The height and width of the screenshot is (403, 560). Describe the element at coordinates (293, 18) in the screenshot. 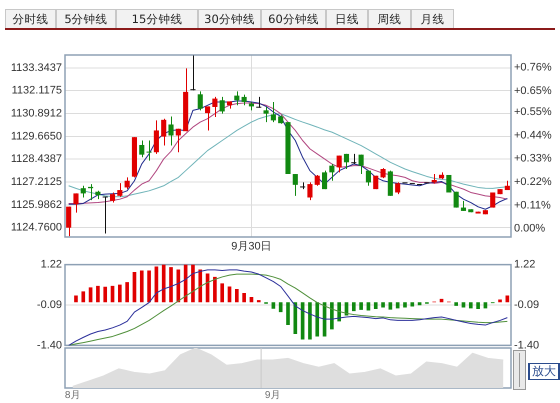

I see `text: 60分钟线` at that location.